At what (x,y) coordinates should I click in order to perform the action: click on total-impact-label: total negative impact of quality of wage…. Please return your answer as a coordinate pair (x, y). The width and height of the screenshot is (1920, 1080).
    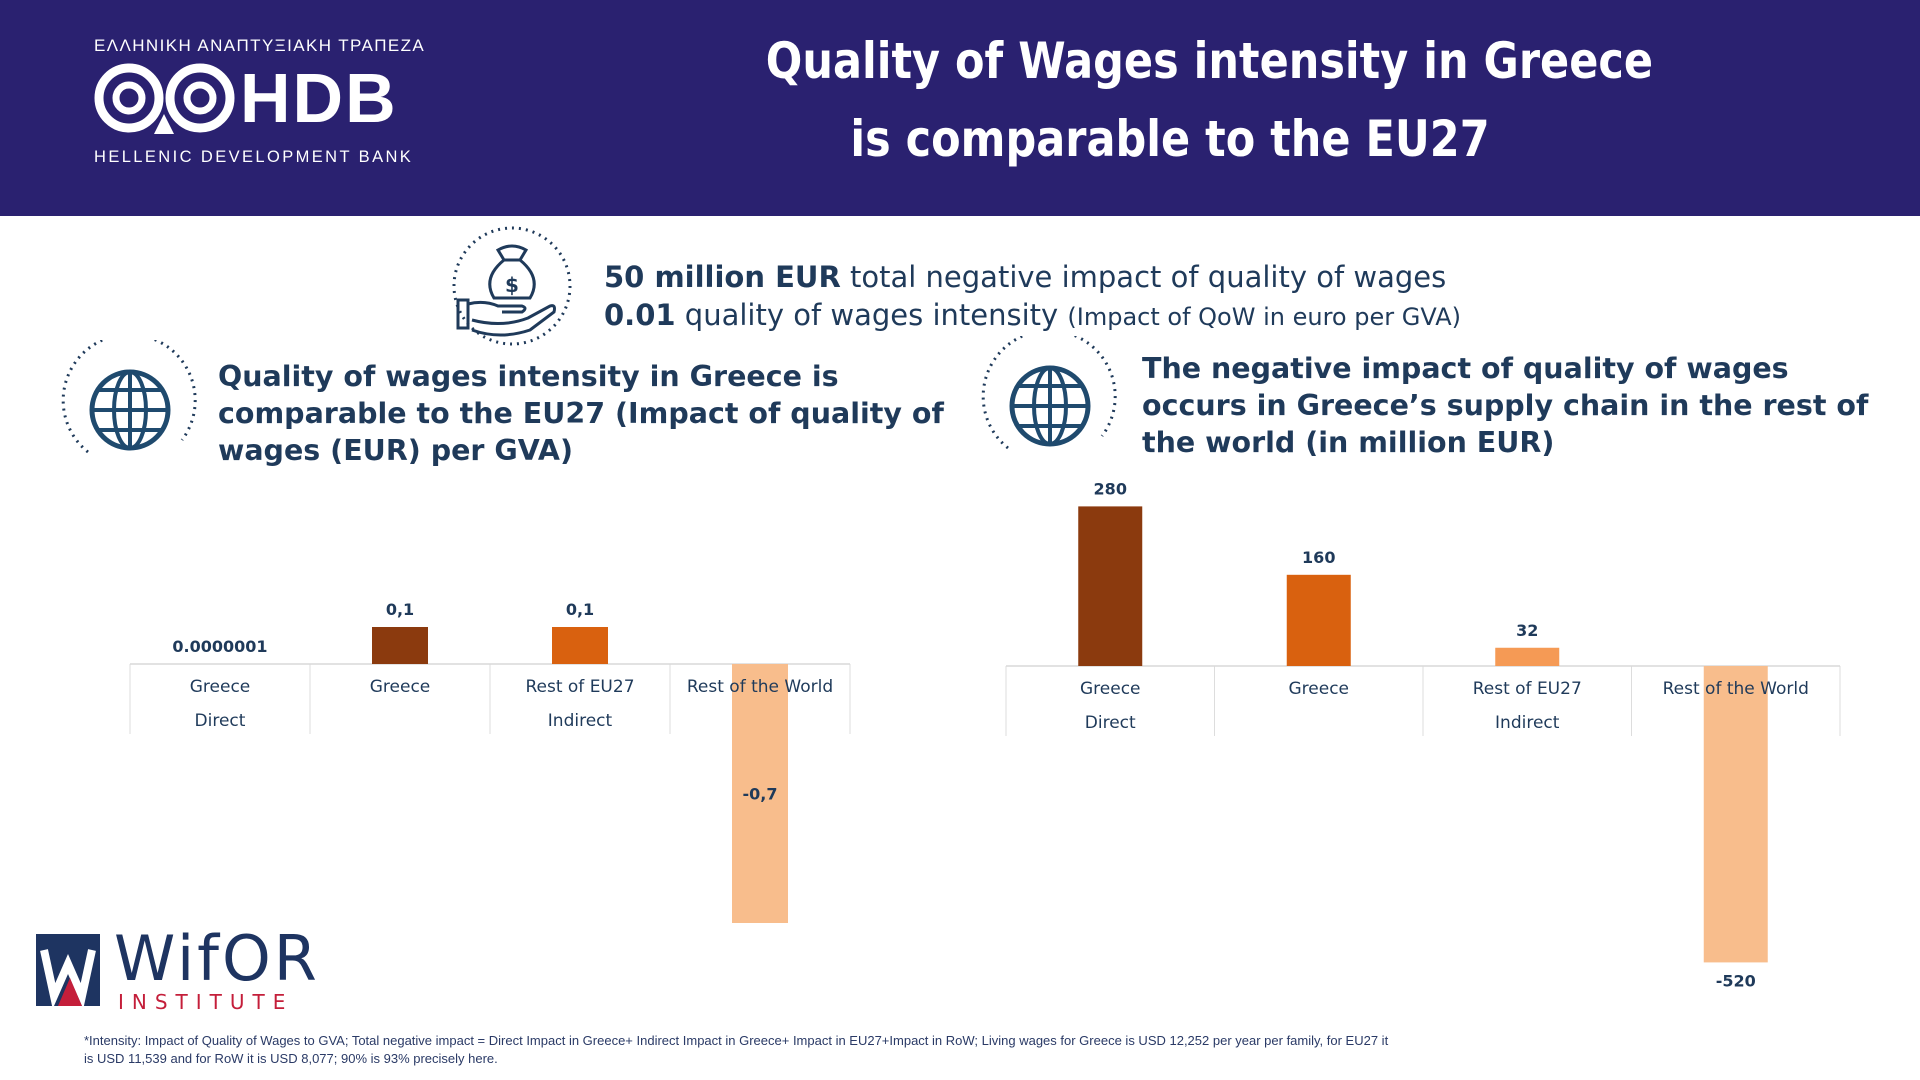
    Looking at the image, I should click on (1143, 277).